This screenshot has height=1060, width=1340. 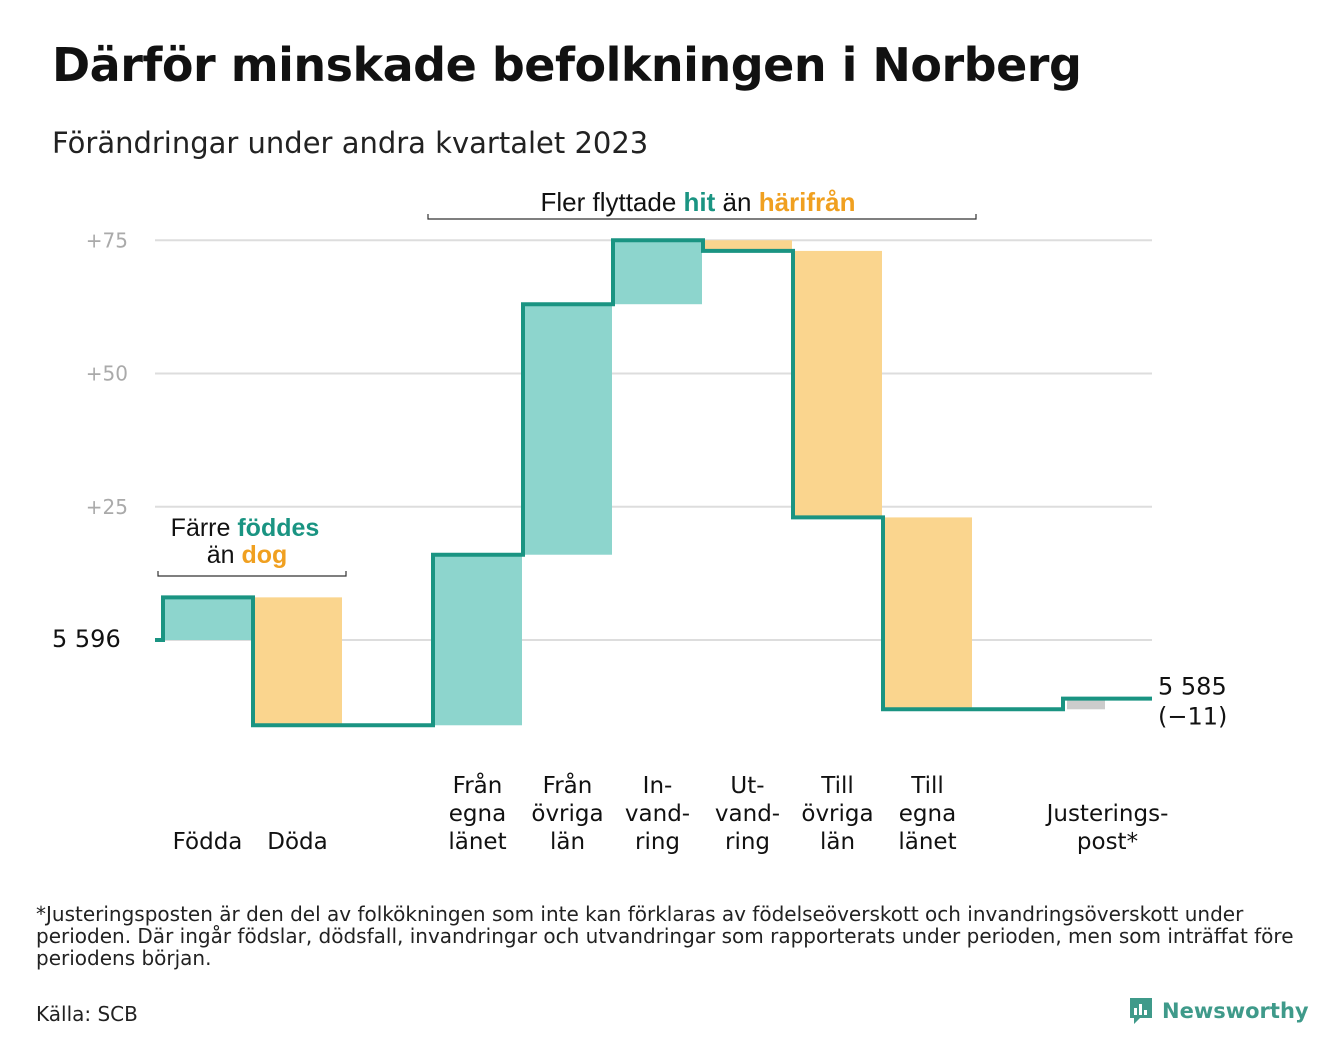 What do you see at coordinates (1086, 704) in the screenshot?
I see `bar-adjustment` at bounding box center [1086, 704].